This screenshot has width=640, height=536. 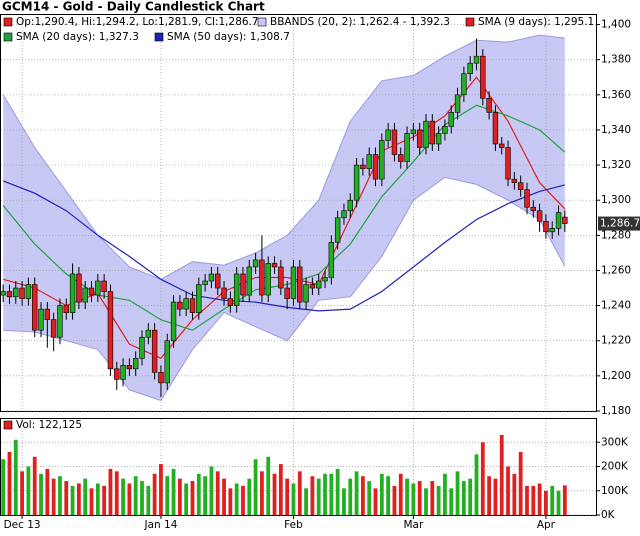 I want to click on legend-label: BBANDS (20, 2): 1,262.4 - 1,392.3, so click(x=360, y=22).